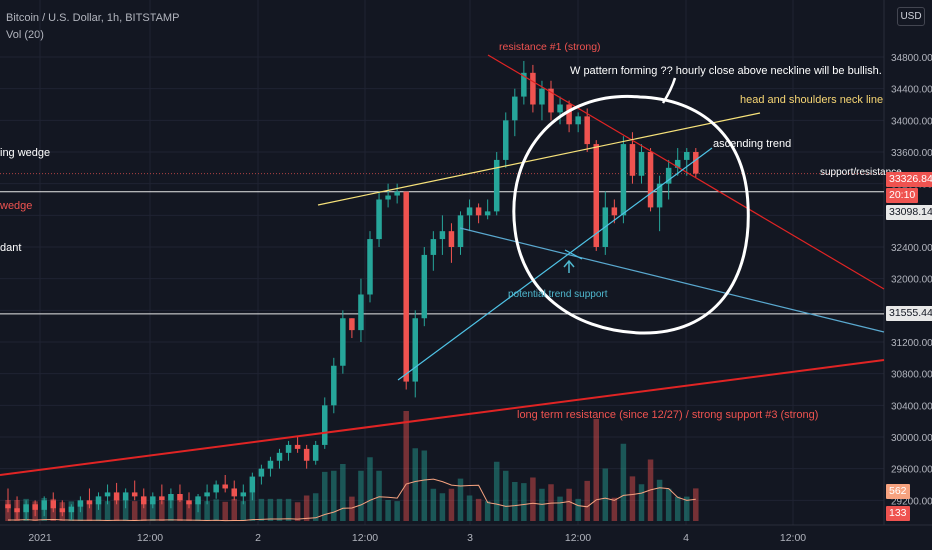 The height and width of the screenshot is (550, 932). I want to click on x-tick-label: 12:00, so click(365, 538).